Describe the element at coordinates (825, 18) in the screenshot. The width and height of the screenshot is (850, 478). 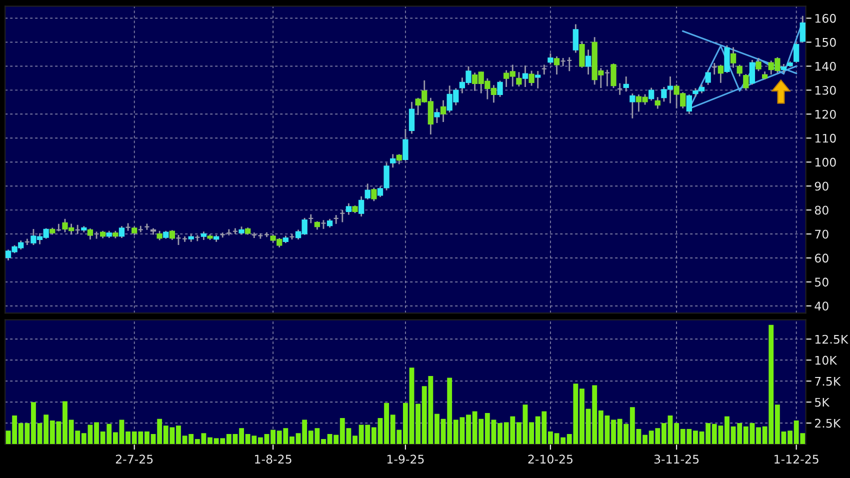
I see `y-tick-label: 160` at that location.